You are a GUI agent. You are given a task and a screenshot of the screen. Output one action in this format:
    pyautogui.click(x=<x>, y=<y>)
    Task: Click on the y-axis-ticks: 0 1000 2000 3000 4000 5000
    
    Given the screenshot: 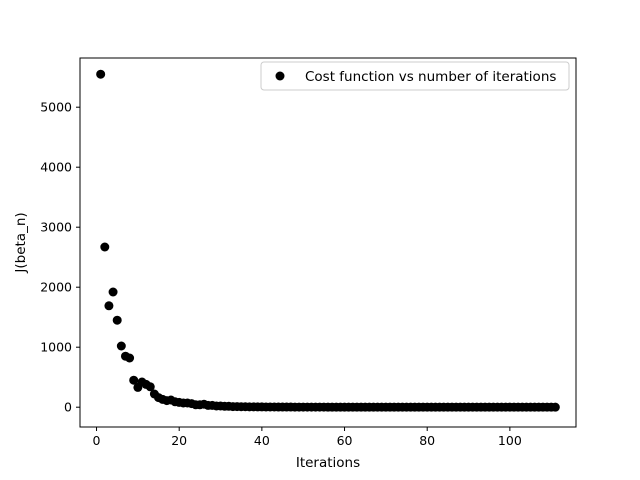 What is the action you would take?
    pyautogui.click(x=60, y=257)
    